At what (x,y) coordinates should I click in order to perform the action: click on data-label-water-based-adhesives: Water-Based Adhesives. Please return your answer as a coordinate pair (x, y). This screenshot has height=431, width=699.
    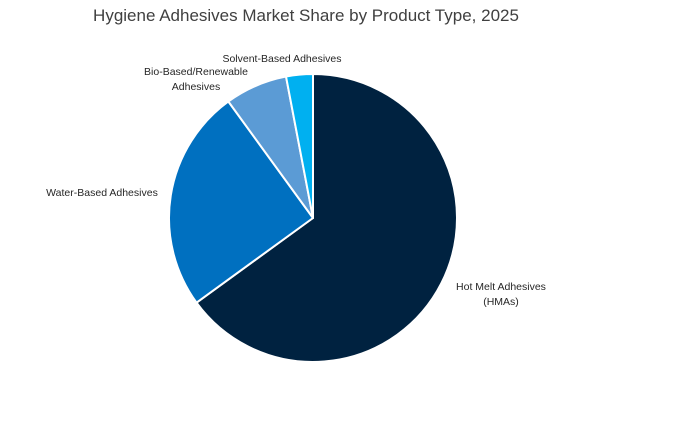
    Looking at the image, I should click on (102, 193).